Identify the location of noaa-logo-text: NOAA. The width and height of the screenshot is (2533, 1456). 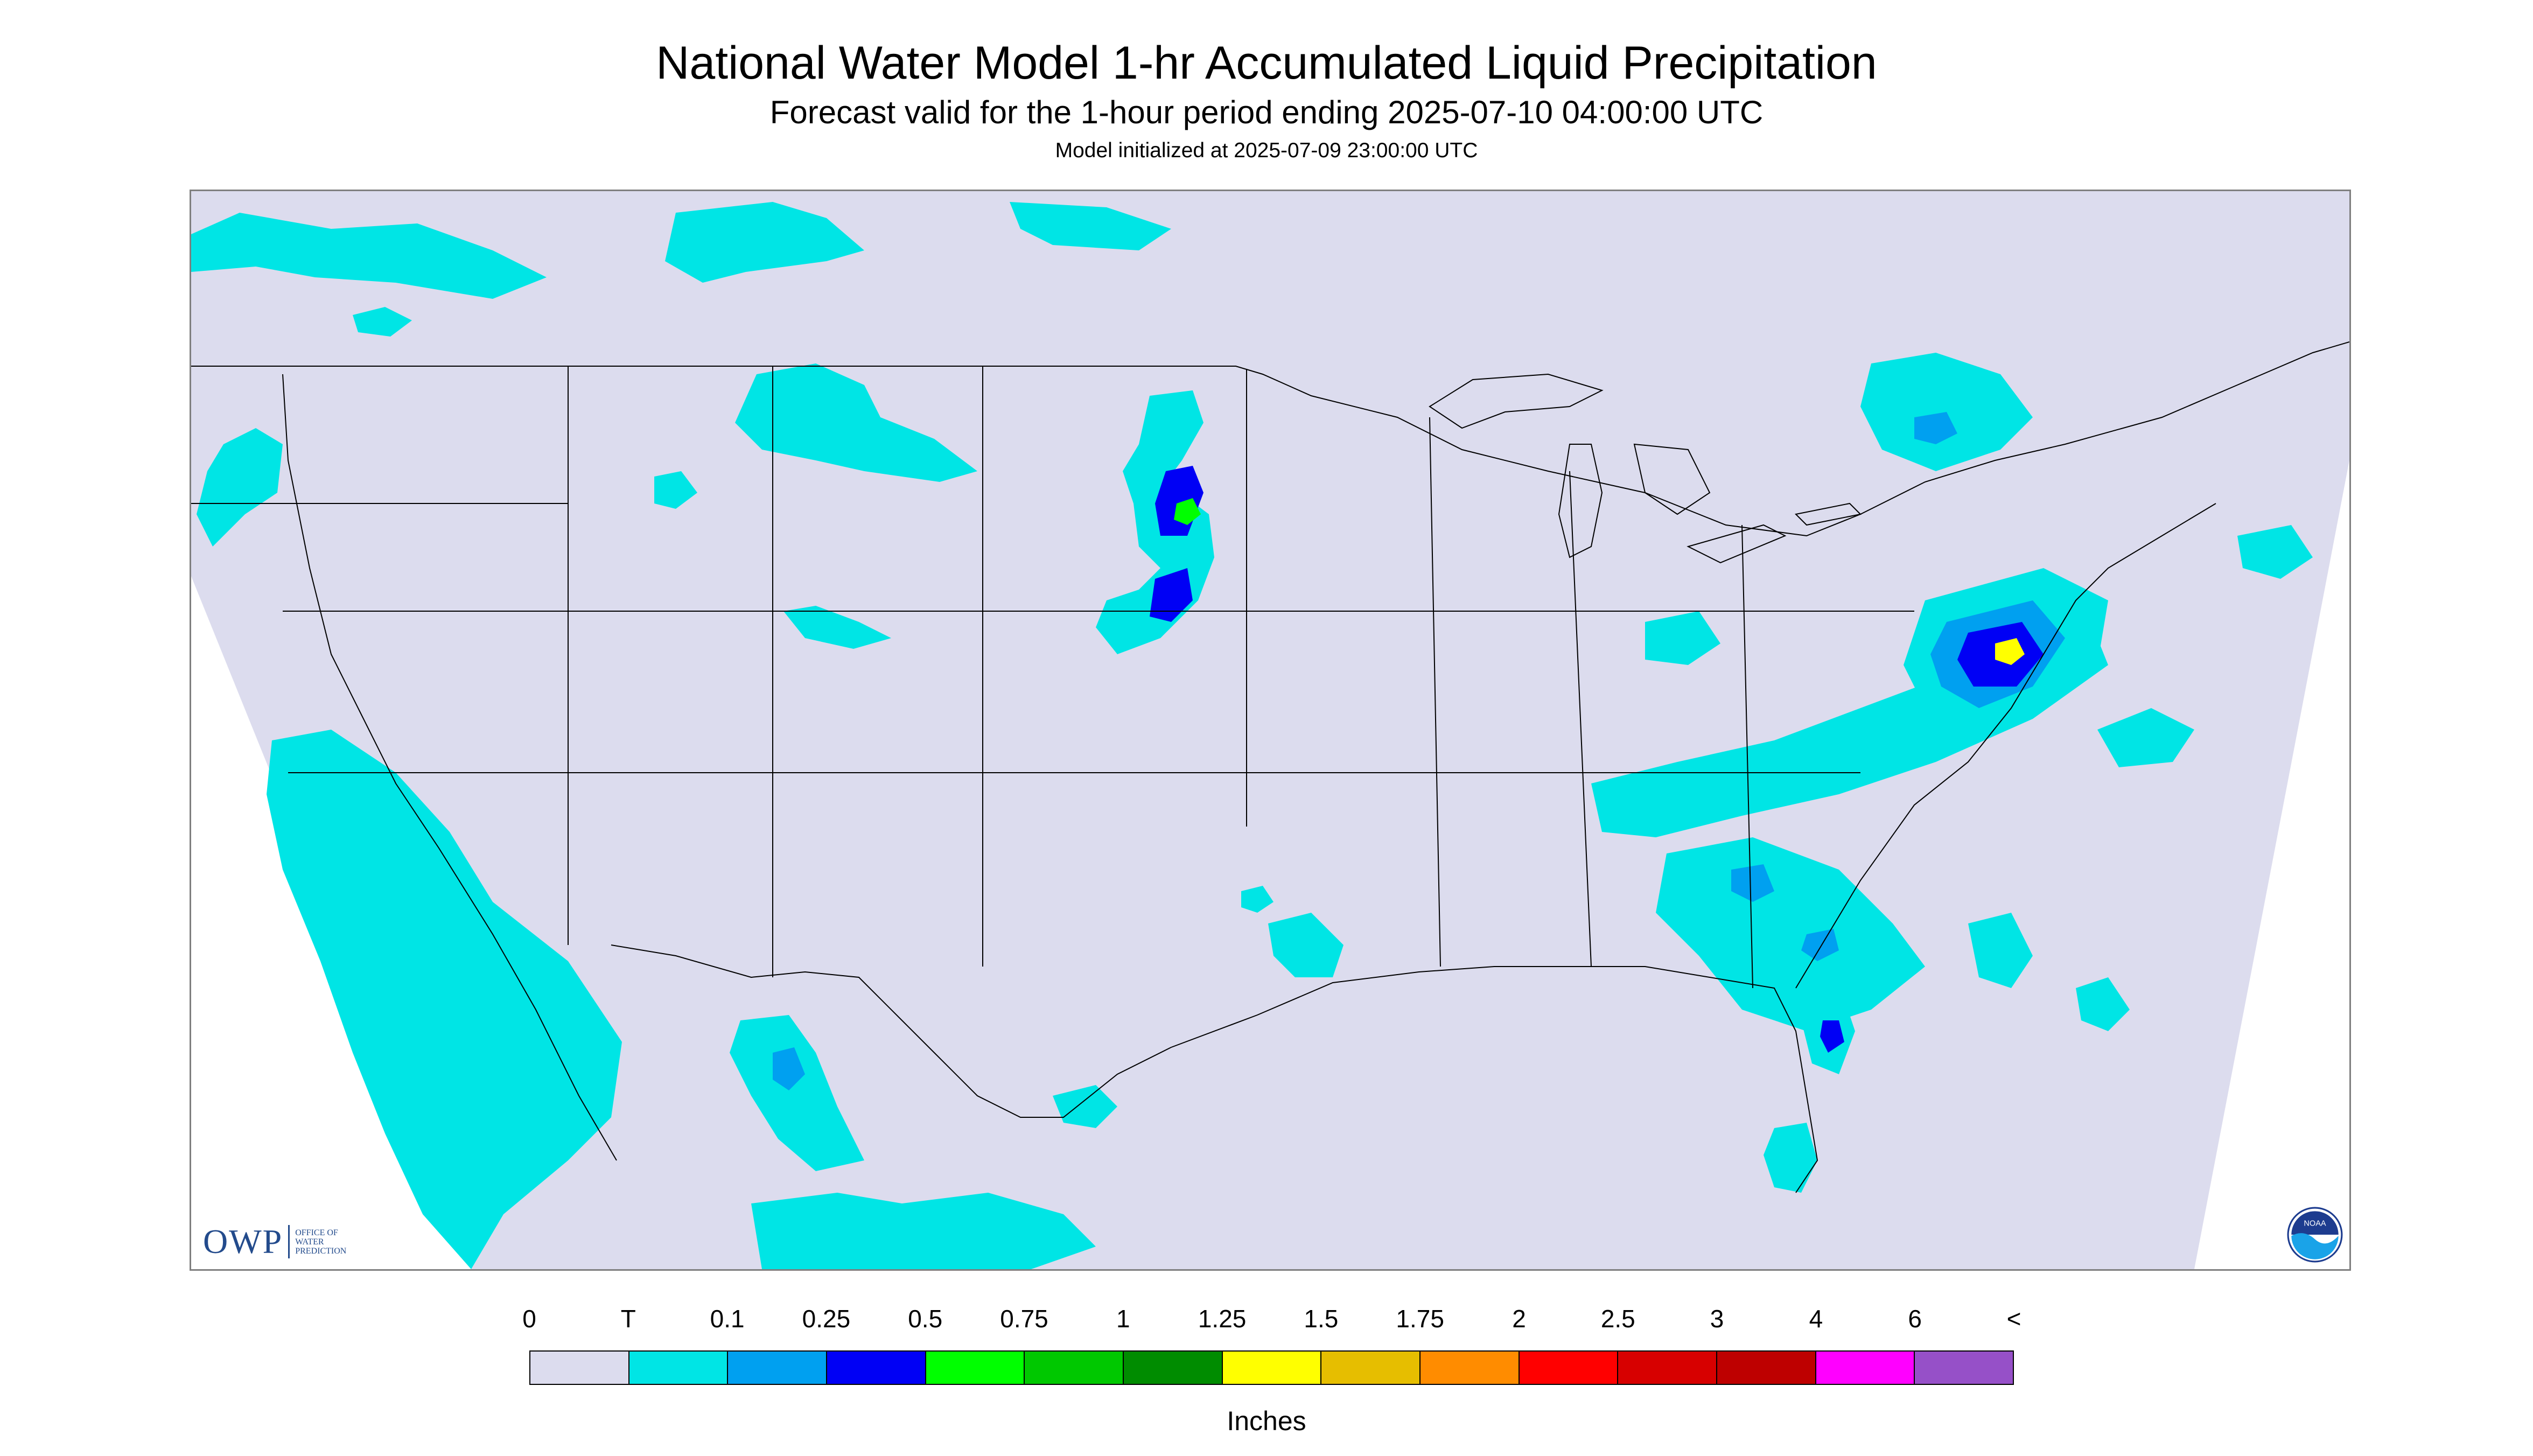
(2315, 1223).